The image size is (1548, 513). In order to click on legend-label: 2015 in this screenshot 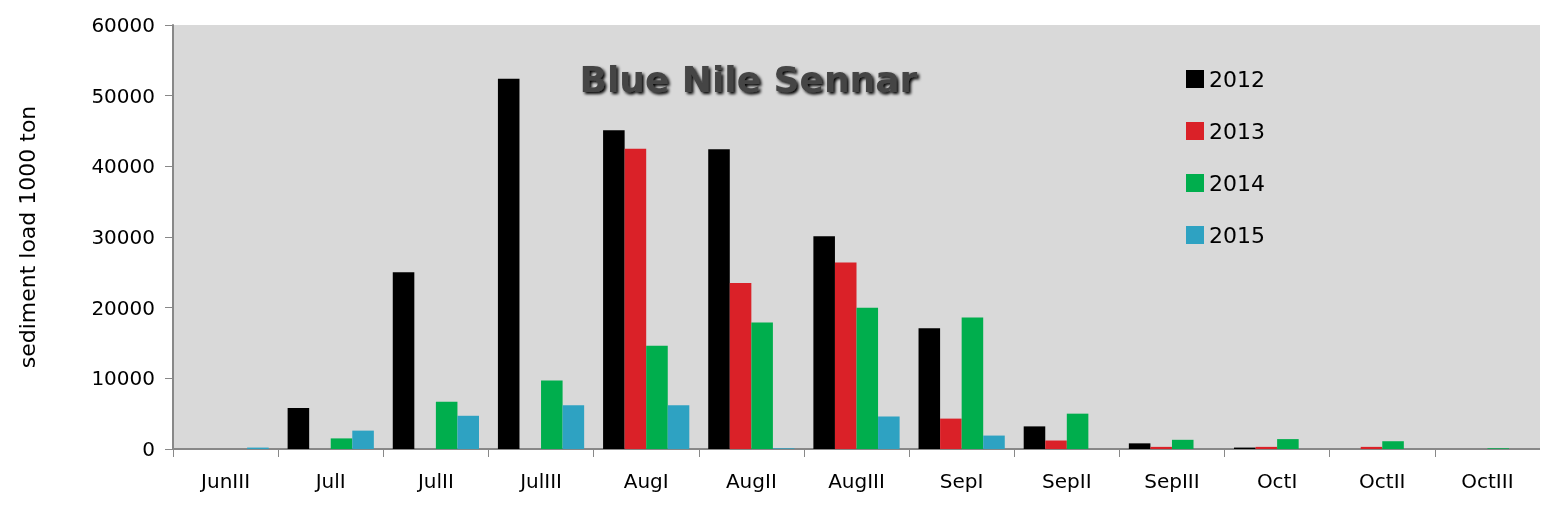, I will do `click(1237, 235)`.